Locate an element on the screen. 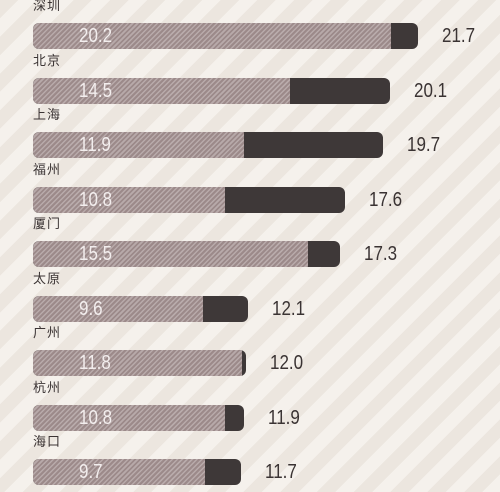 Image resolution: width=500 pixels, height=492 pixels. bar-outer: 11.8 is located at coordinates (139, 363).